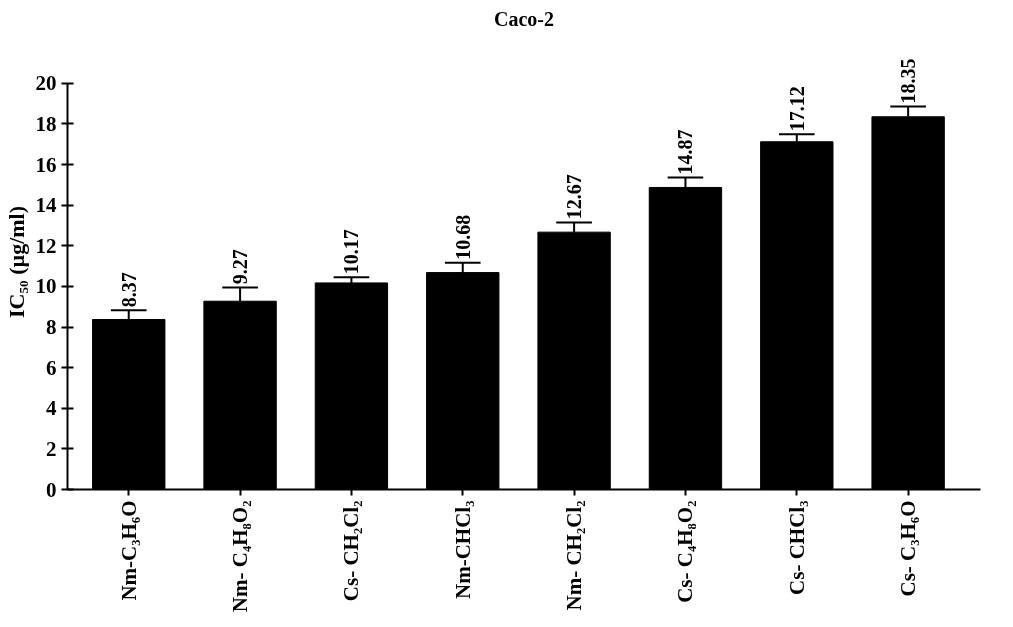  I want to click on x-tick-label: Nm-C₃H₆O, so click(128, 550).